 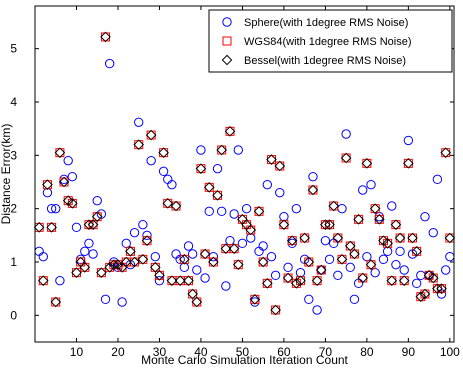 I want to click on x-tick-label: 70, so click(x=326, y=352).